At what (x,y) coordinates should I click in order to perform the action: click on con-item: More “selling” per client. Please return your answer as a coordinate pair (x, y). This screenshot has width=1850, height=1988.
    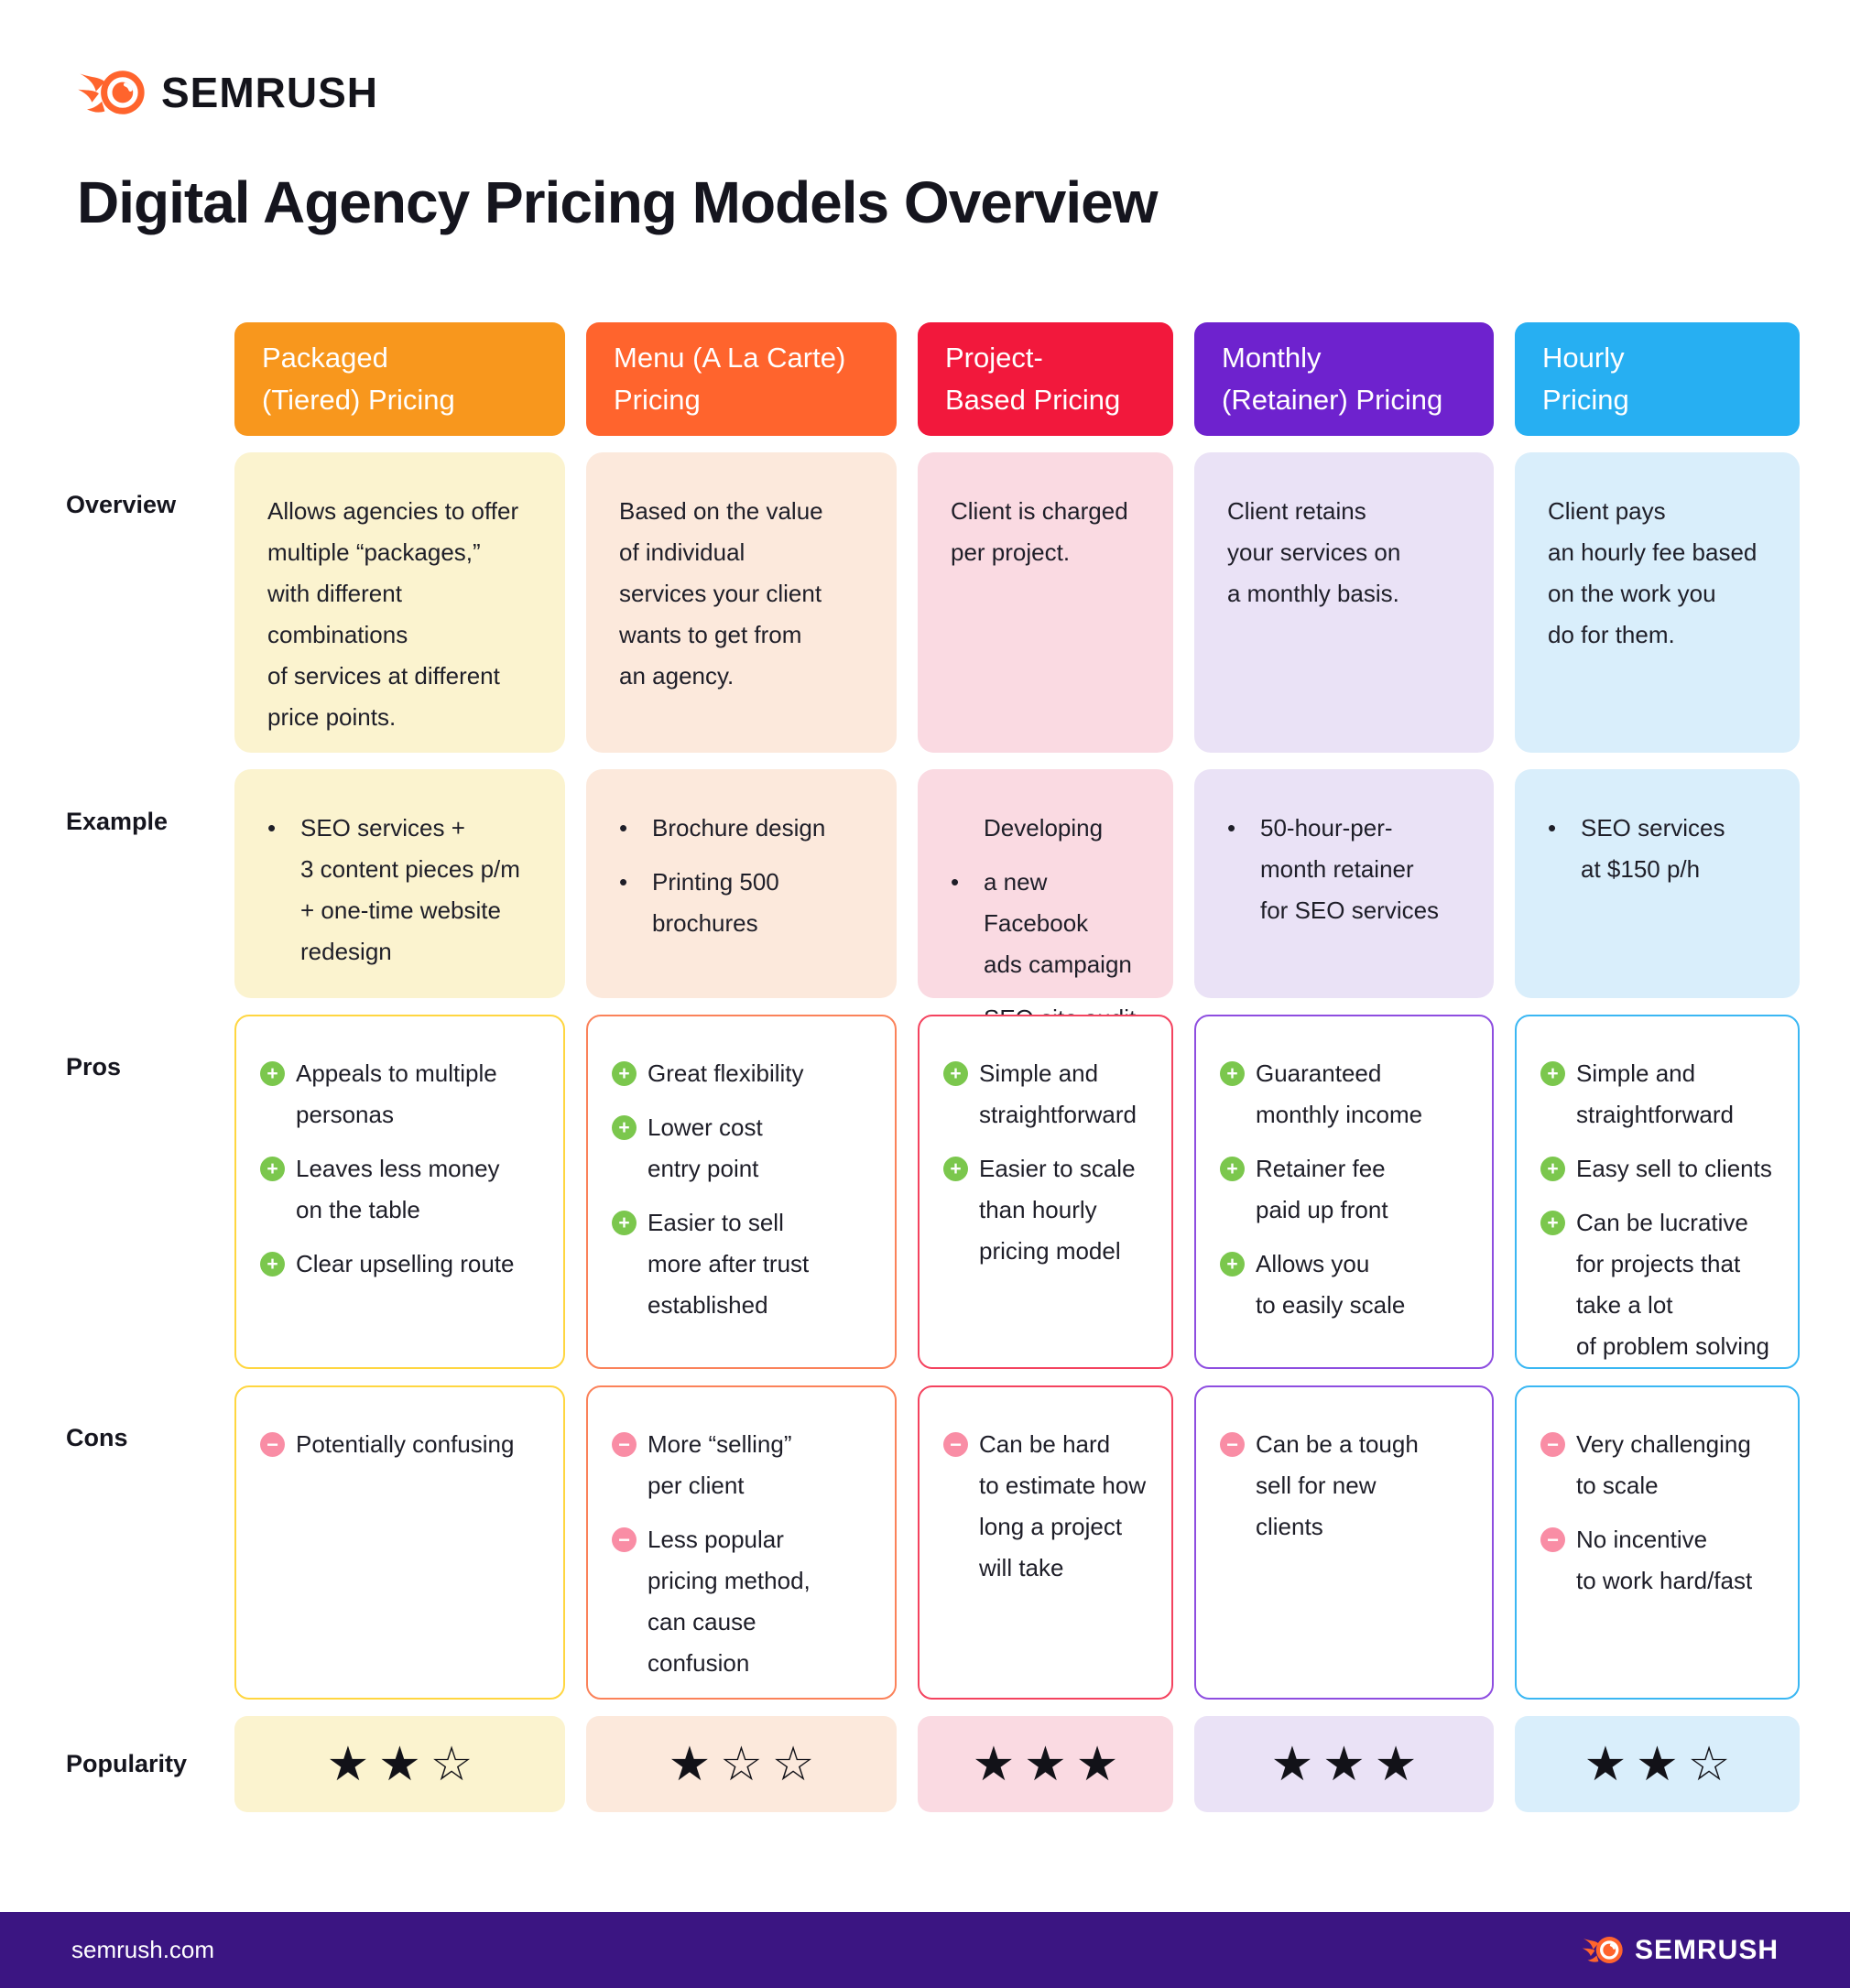
    Looking at the image, I should click on (743, 1465).